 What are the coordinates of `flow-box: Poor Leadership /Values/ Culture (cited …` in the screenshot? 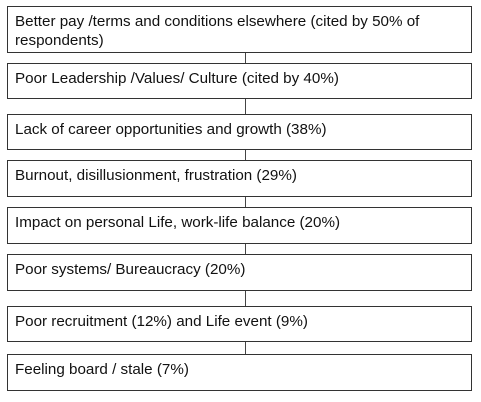 It's located at (239, 81).